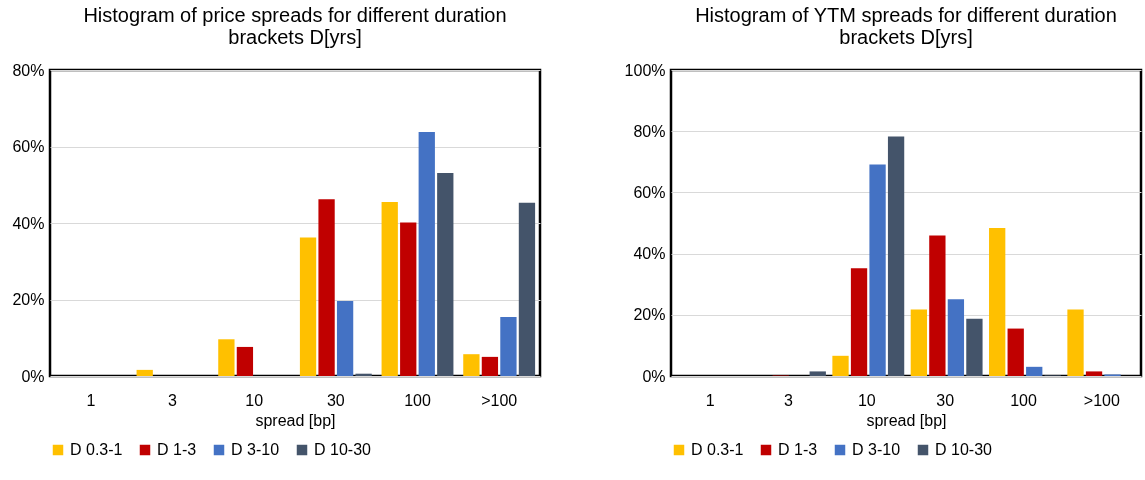  Describe the element at coordinates (906, 26) in the screenshot. I see `chart-title: Histogram of YTM spreads for different duration brackets D[yrs]` at that location.